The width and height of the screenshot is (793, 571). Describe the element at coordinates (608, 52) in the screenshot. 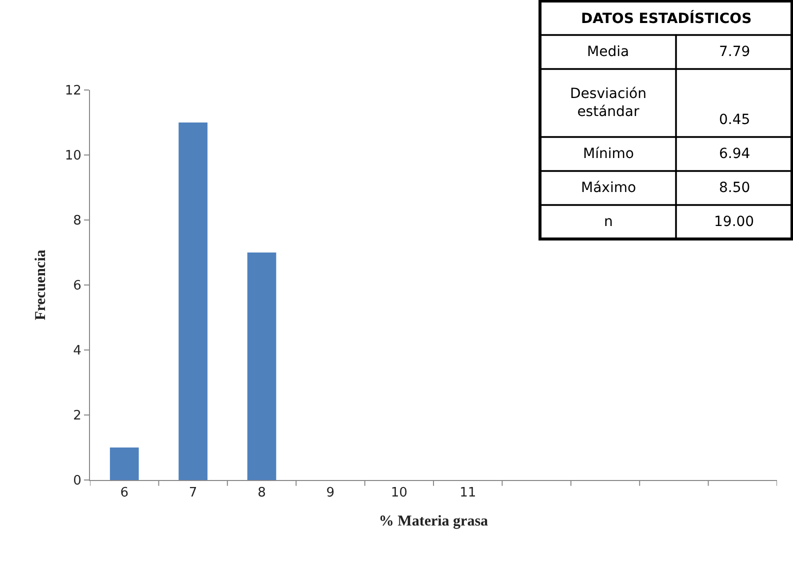

I see `text: Media` at that location.